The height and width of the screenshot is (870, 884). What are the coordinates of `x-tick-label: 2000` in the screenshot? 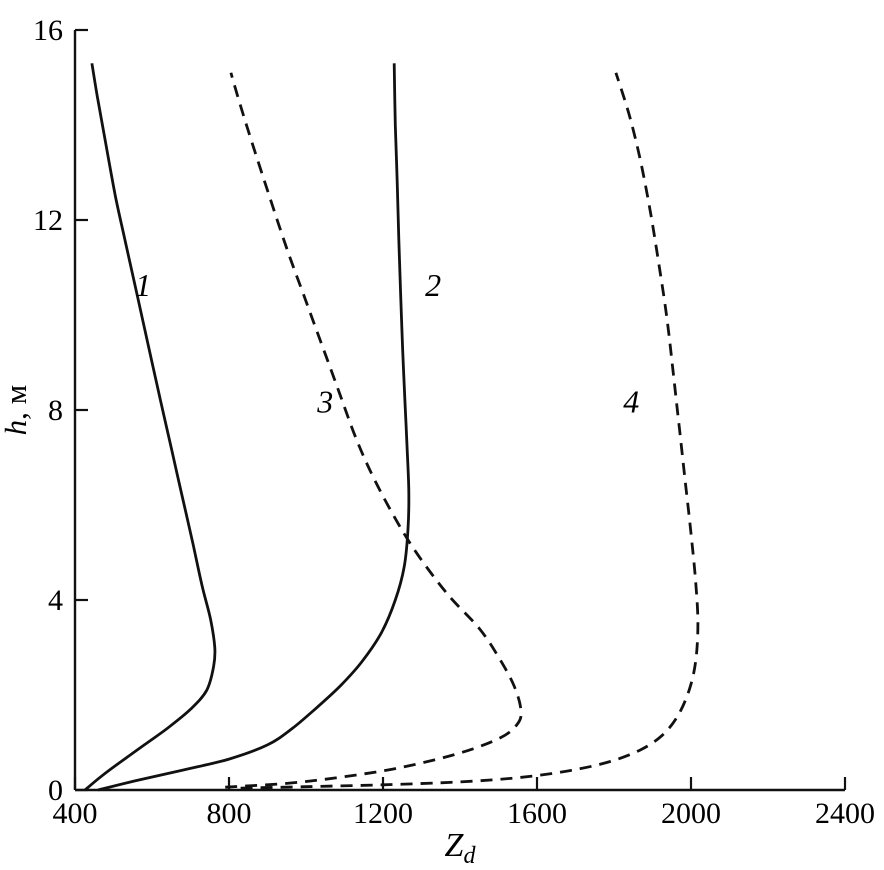 It's located at (691, 813).